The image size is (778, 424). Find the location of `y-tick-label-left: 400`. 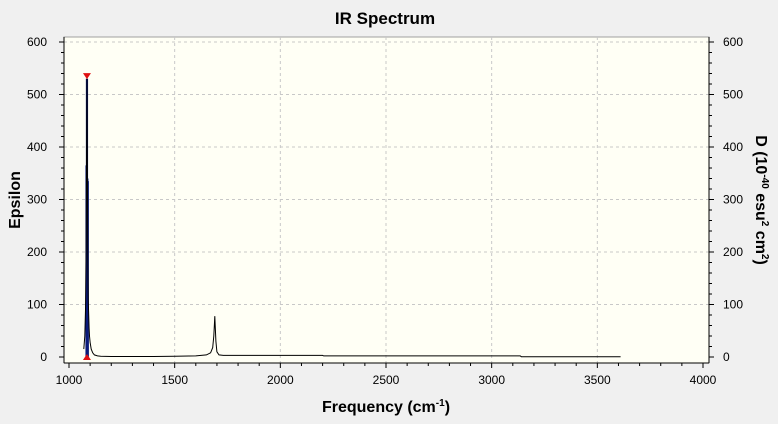

y-tick-label-left: 400 is located at coordinates (37, 147).